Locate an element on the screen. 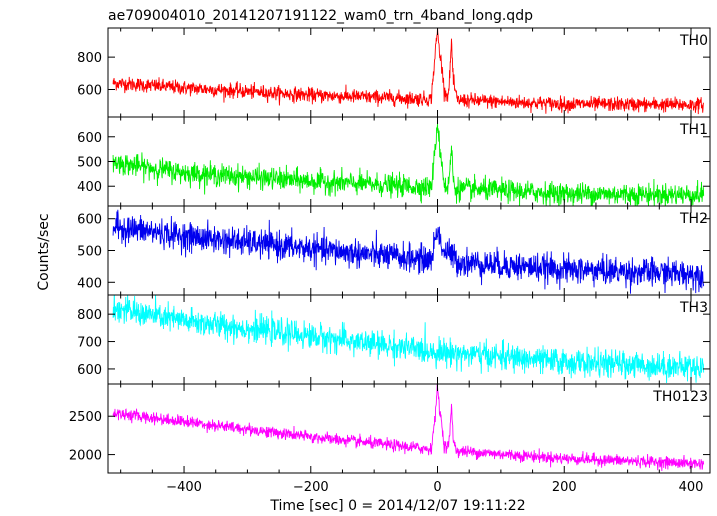 The height and width of the screenshot is (516, 717). x-tick-label: 400 is located at coordinates (691, 487).